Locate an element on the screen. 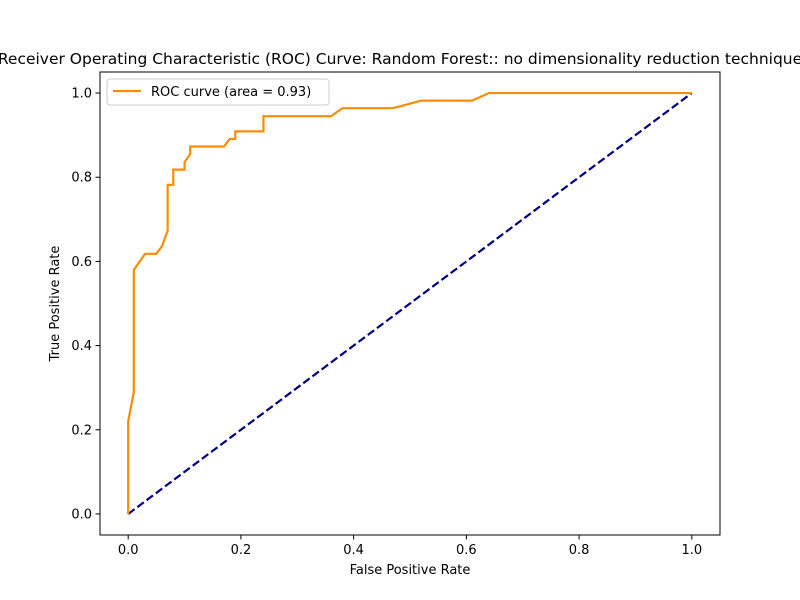 Image resolution: width=800 pixels, height=600 pixels. legend-box is located at coordinates (218, 92).